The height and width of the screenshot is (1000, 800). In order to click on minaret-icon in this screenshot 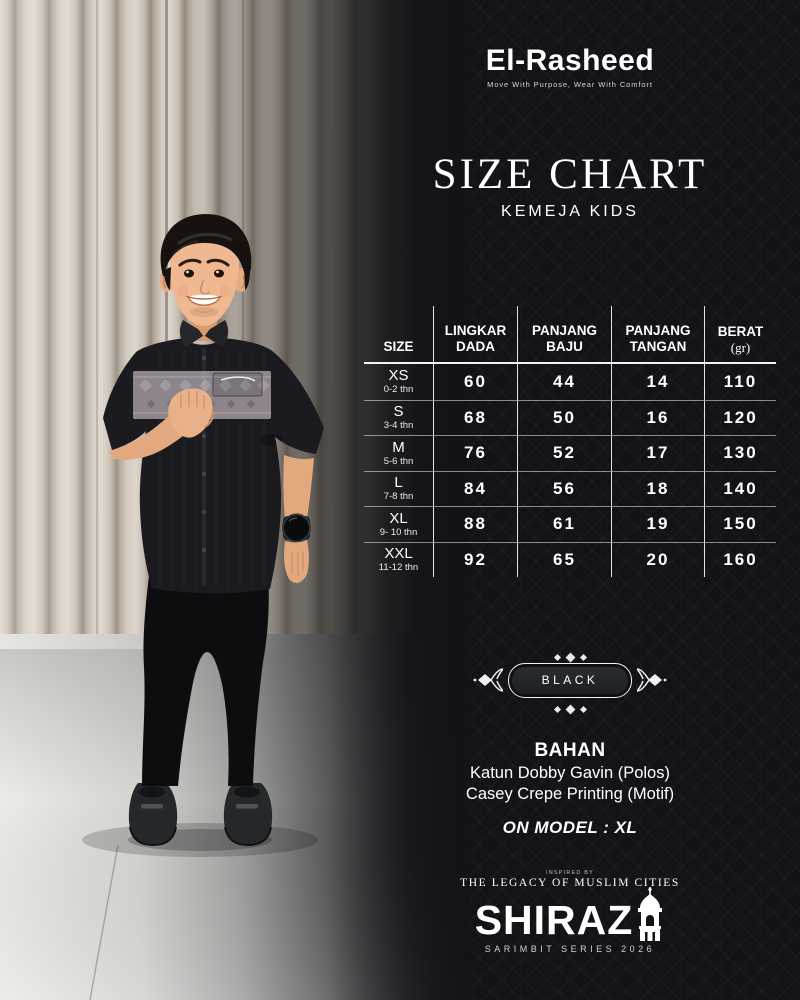, I will do `click(650, 914)`.